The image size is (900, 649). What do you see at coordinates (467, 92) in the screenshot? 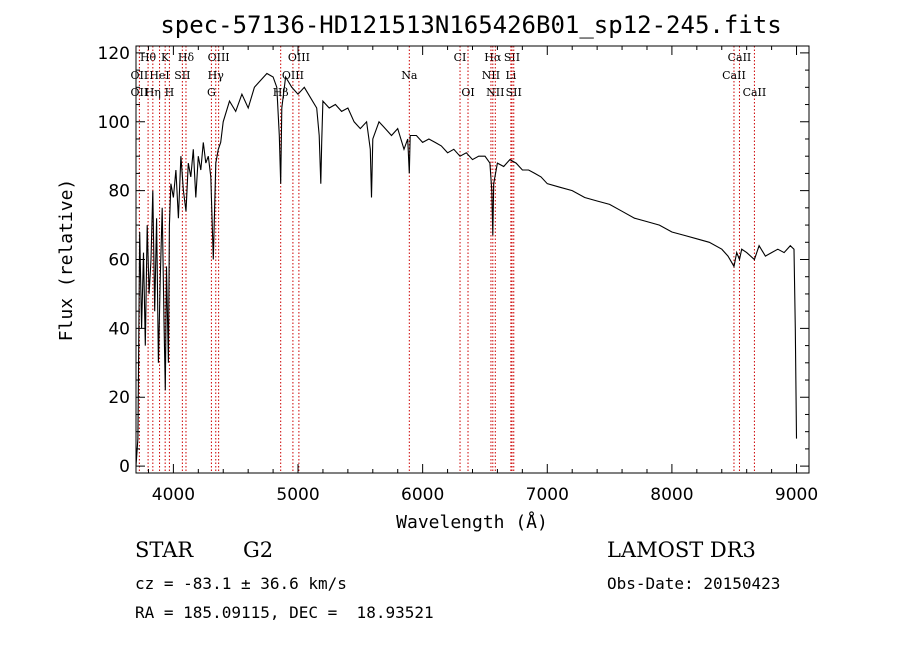
I see `line-marker-label: OI` at bounding box center [467, 92].